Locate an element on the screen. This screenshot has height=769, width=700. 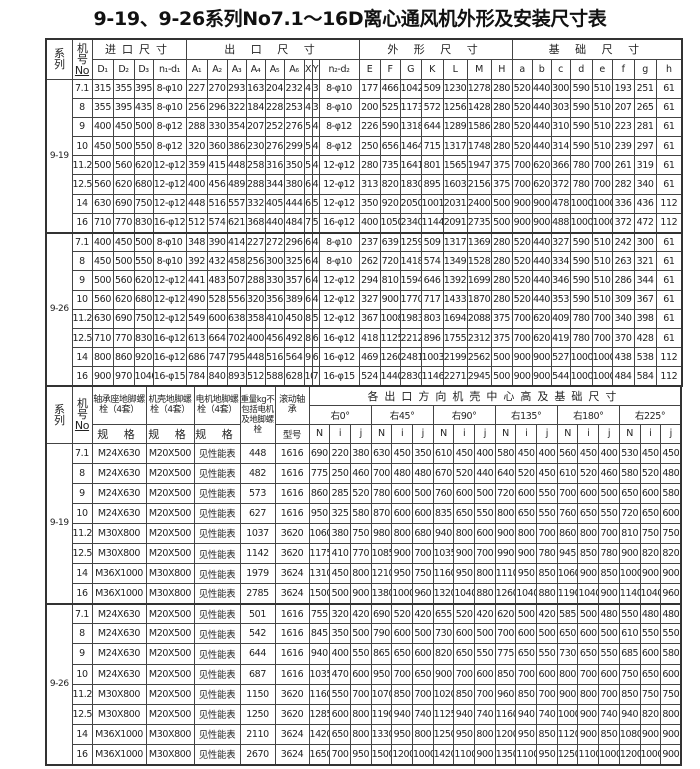
value-cell: 621 is located at coordinates (236, 223).